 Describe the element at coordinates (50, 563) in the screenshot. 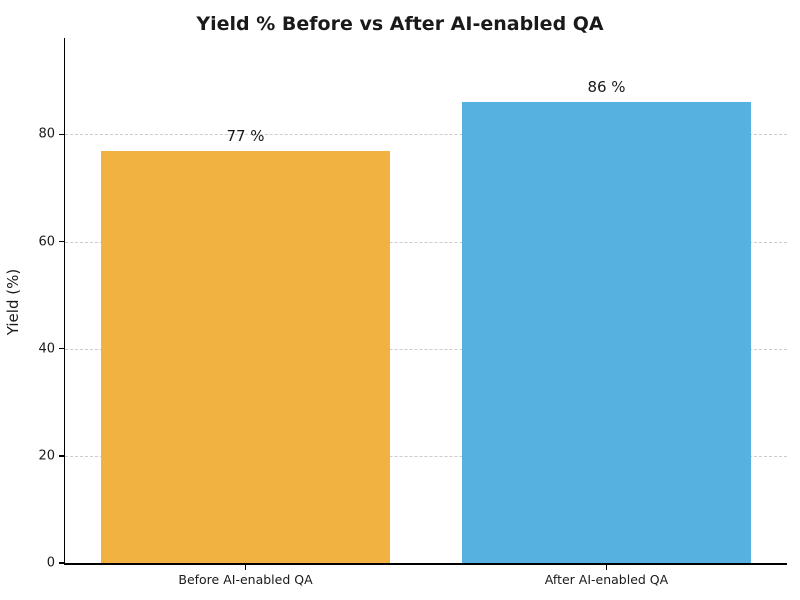

I see `y-tick-label-0: 0` at that location.